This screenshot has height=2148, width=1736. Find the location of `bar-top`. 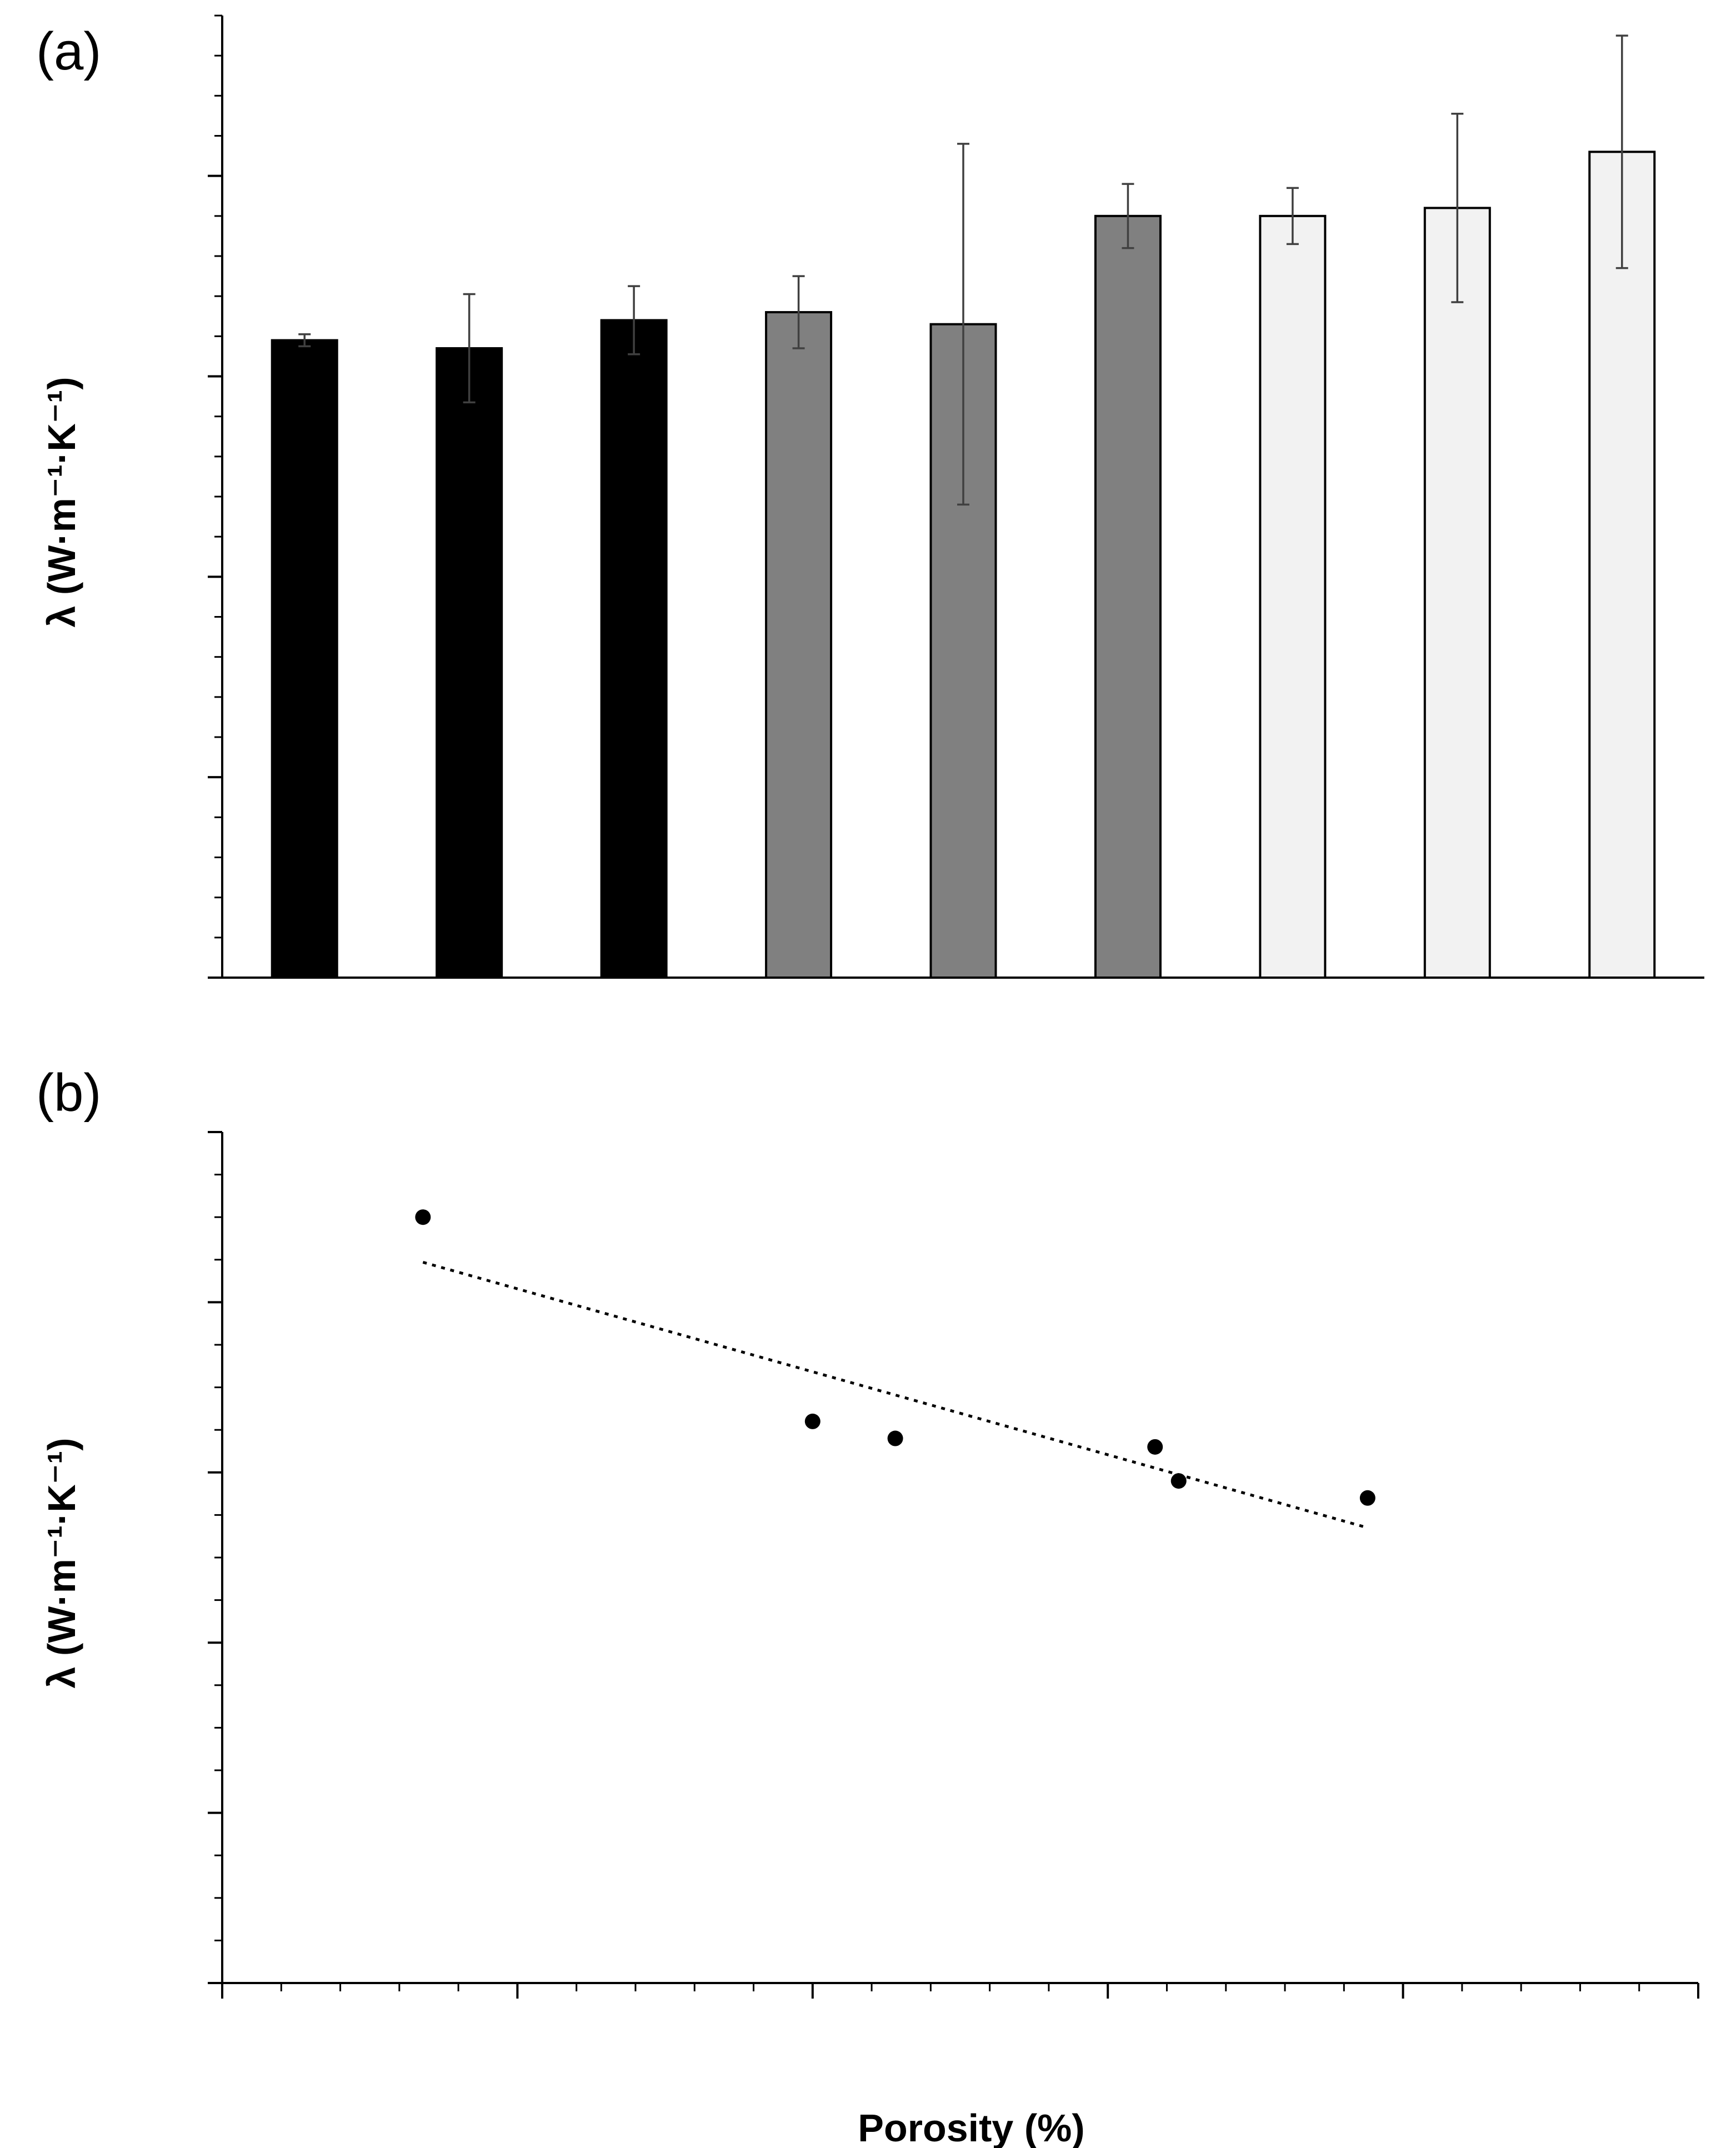

bar-top is located at coordinates (1293, 596).